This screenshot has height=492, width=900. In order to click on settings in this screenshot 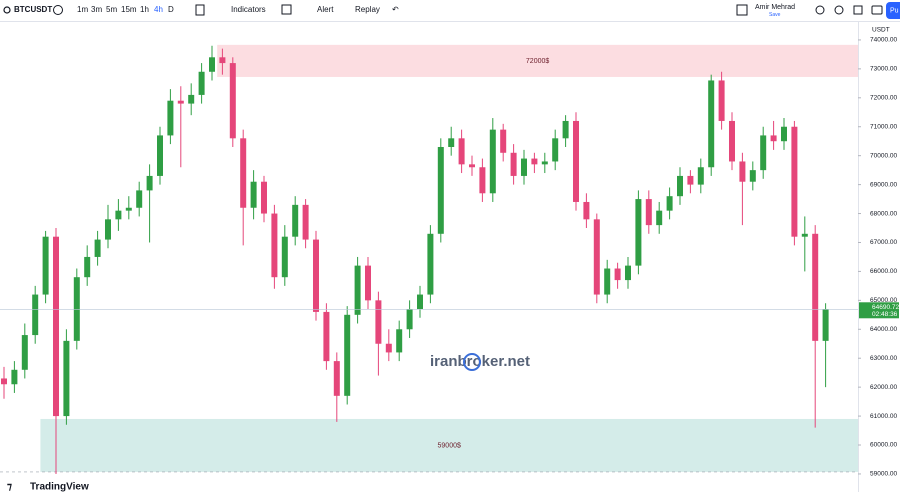, I will do `click(839, 10)`.